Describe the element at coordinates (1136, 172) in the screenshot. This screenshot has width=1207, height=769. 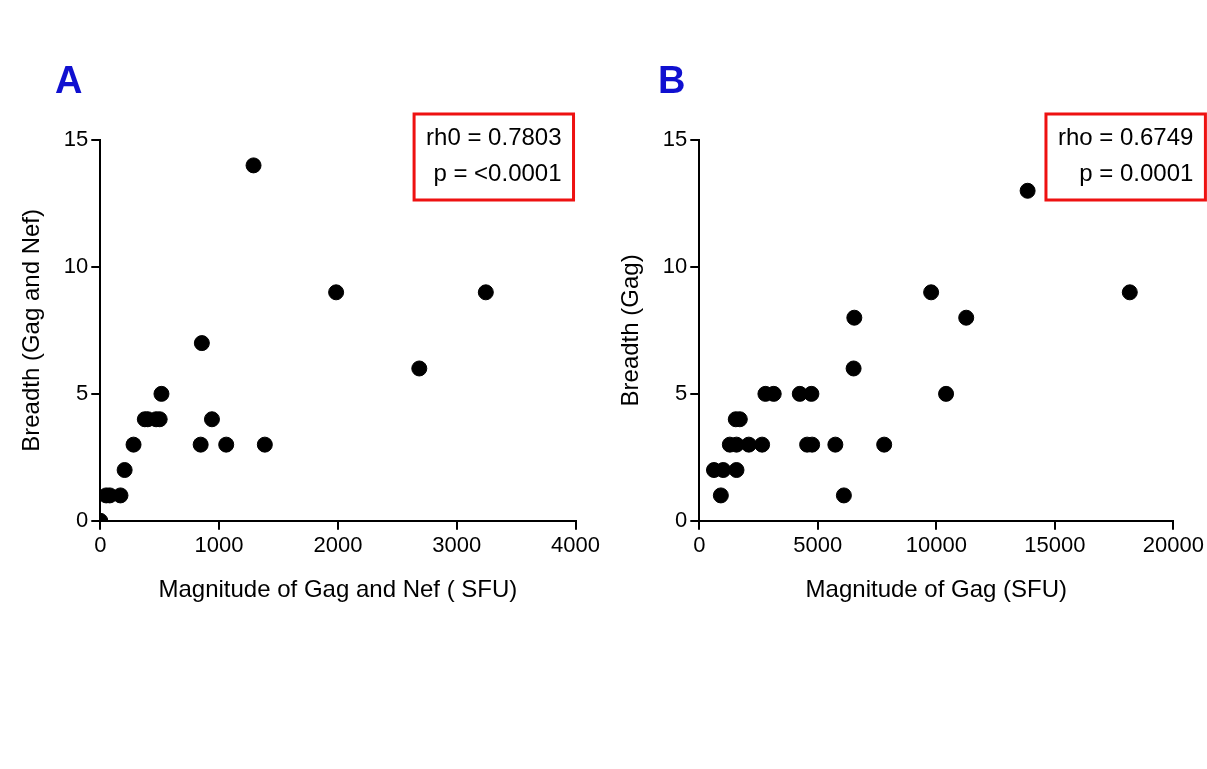
I see `annotation: p = 0.0001` at that location.